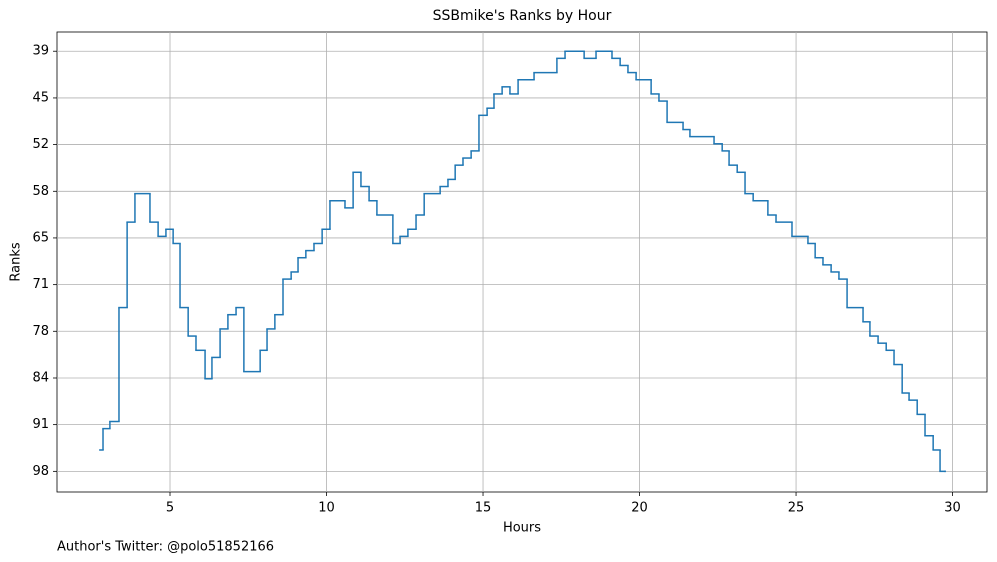 The width and height of the screenshot is (997, 562). I want to click on x-tick-label: 15, so click(483, 508).